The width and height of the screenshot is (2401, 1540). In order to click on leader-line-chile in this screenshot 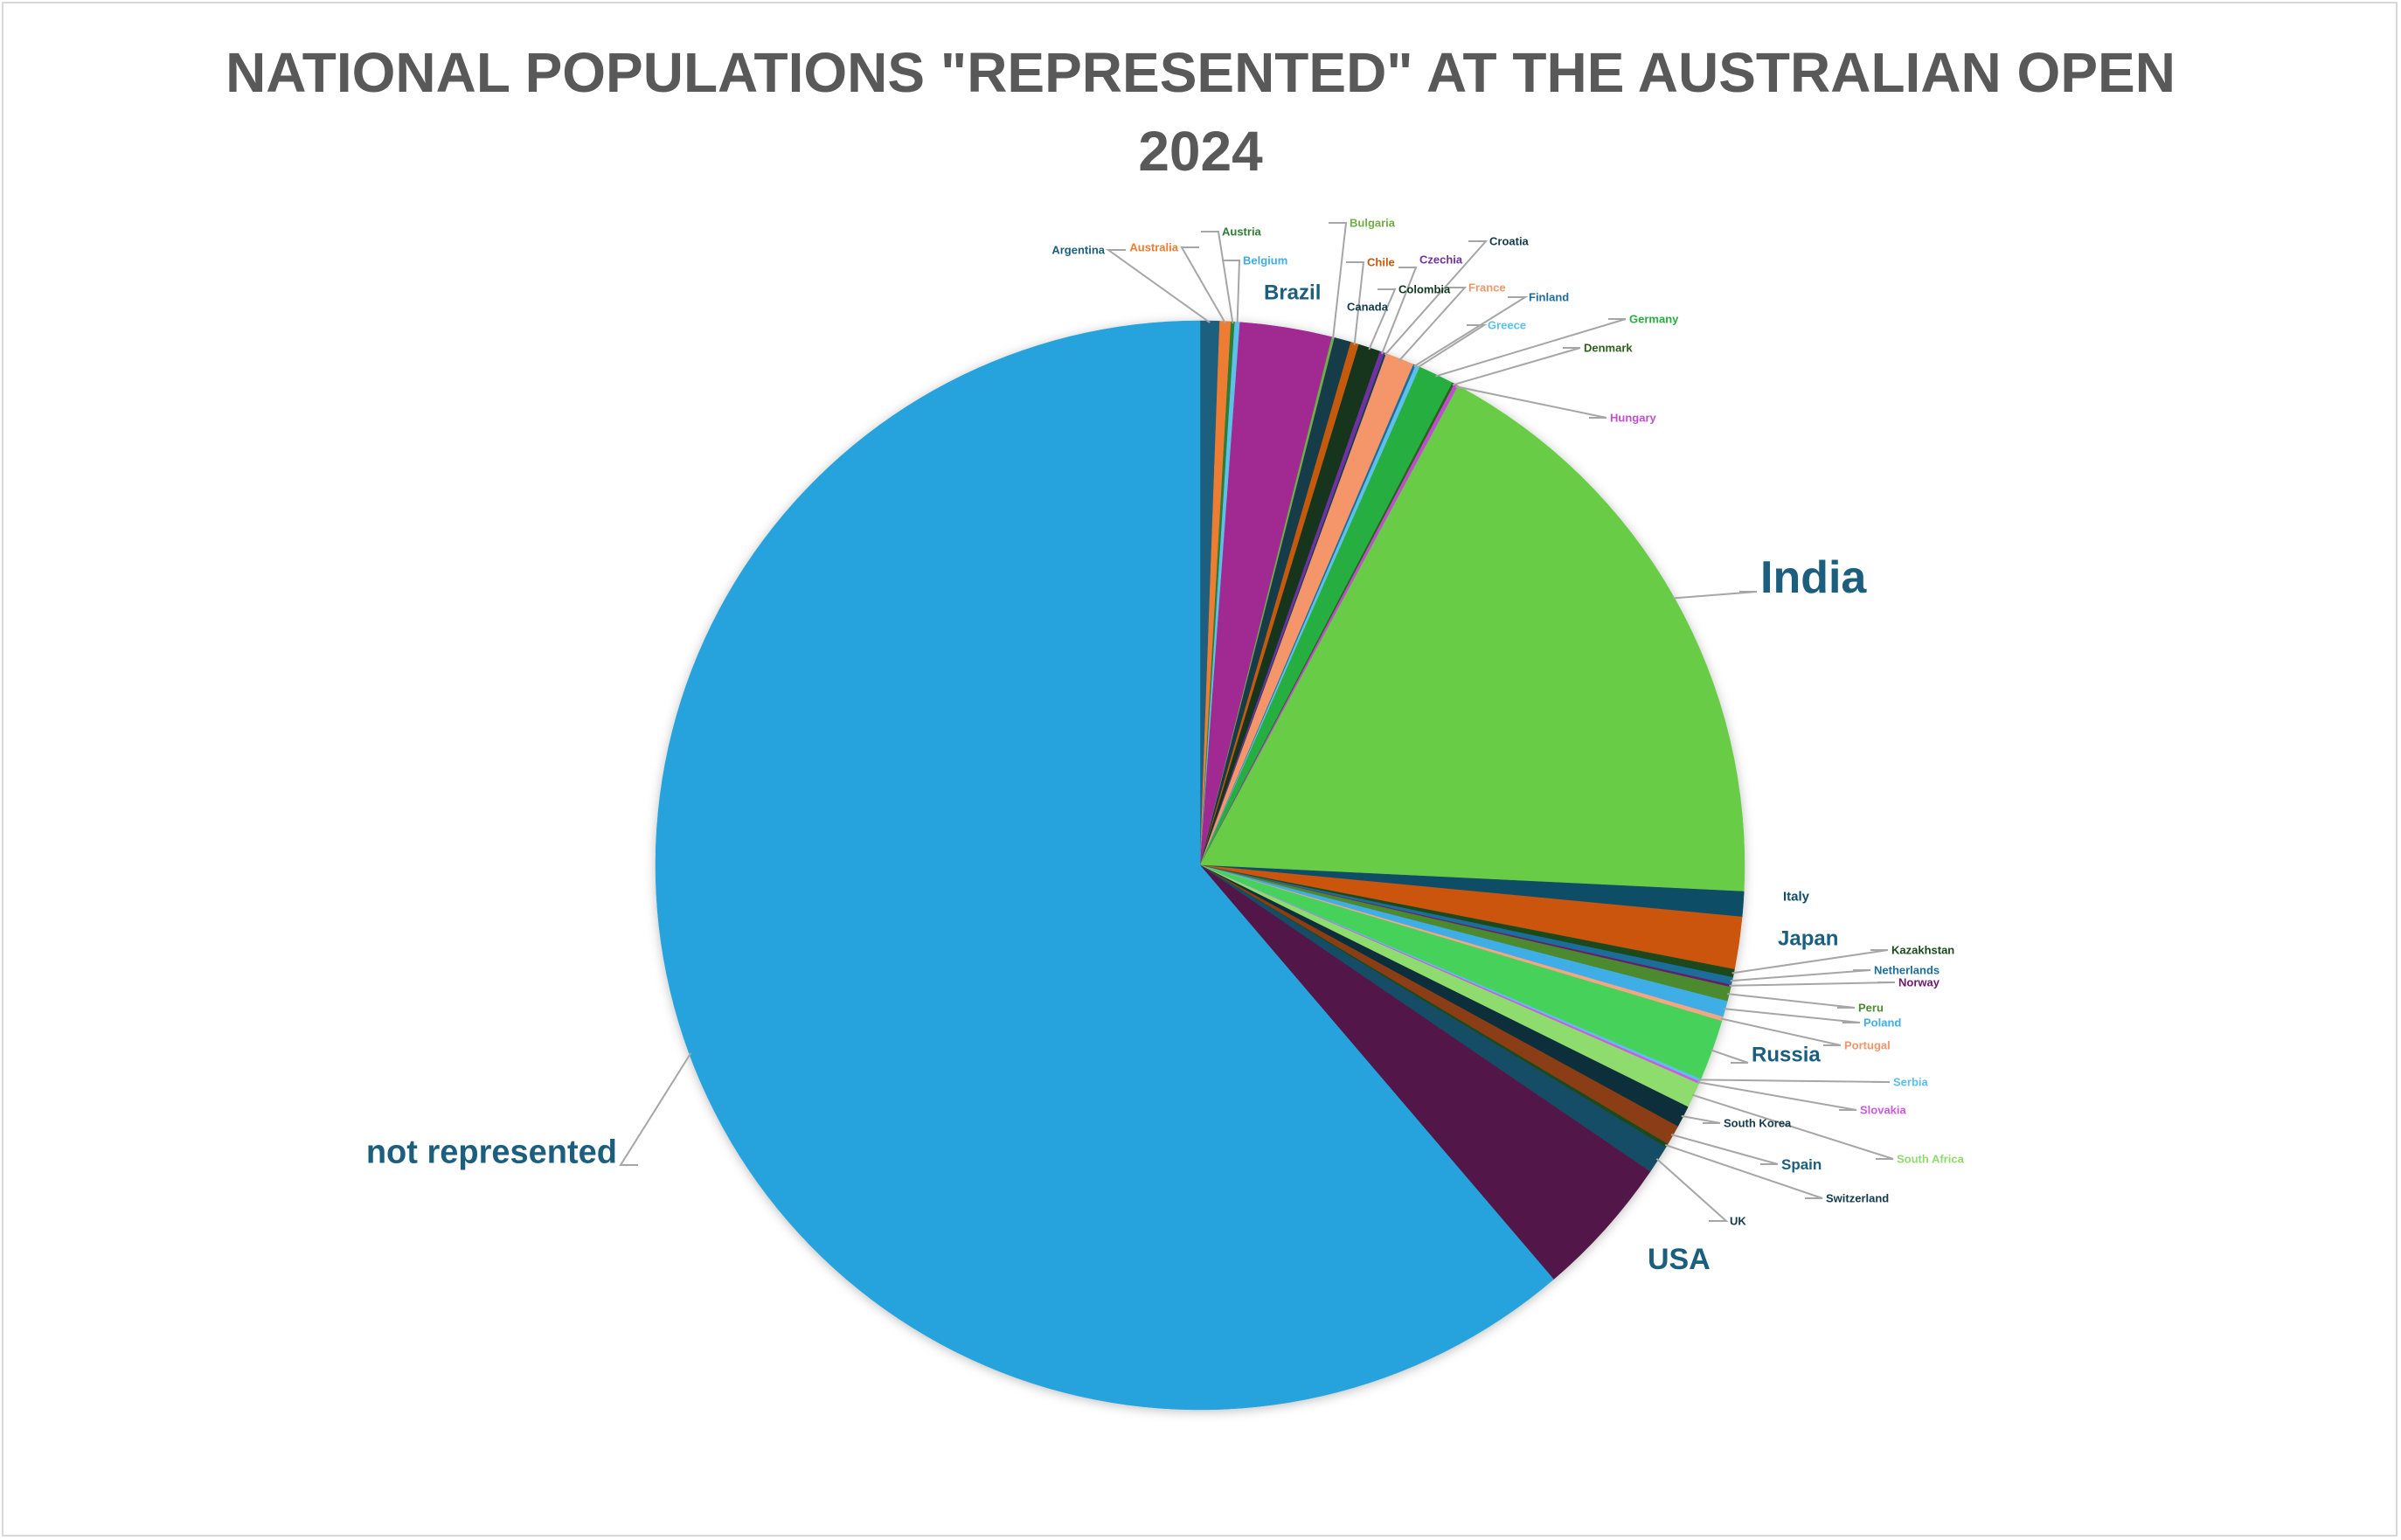, I will do `click(1355, 303)`.